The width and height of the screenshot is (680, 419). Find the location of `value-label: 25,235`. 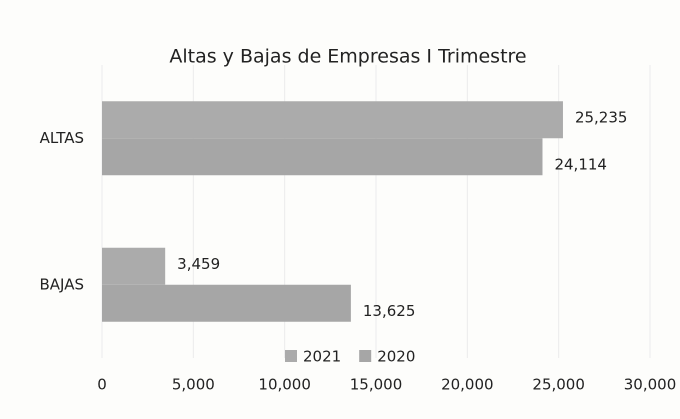

value-label: 25,235 is located at coordinates (601, 117).